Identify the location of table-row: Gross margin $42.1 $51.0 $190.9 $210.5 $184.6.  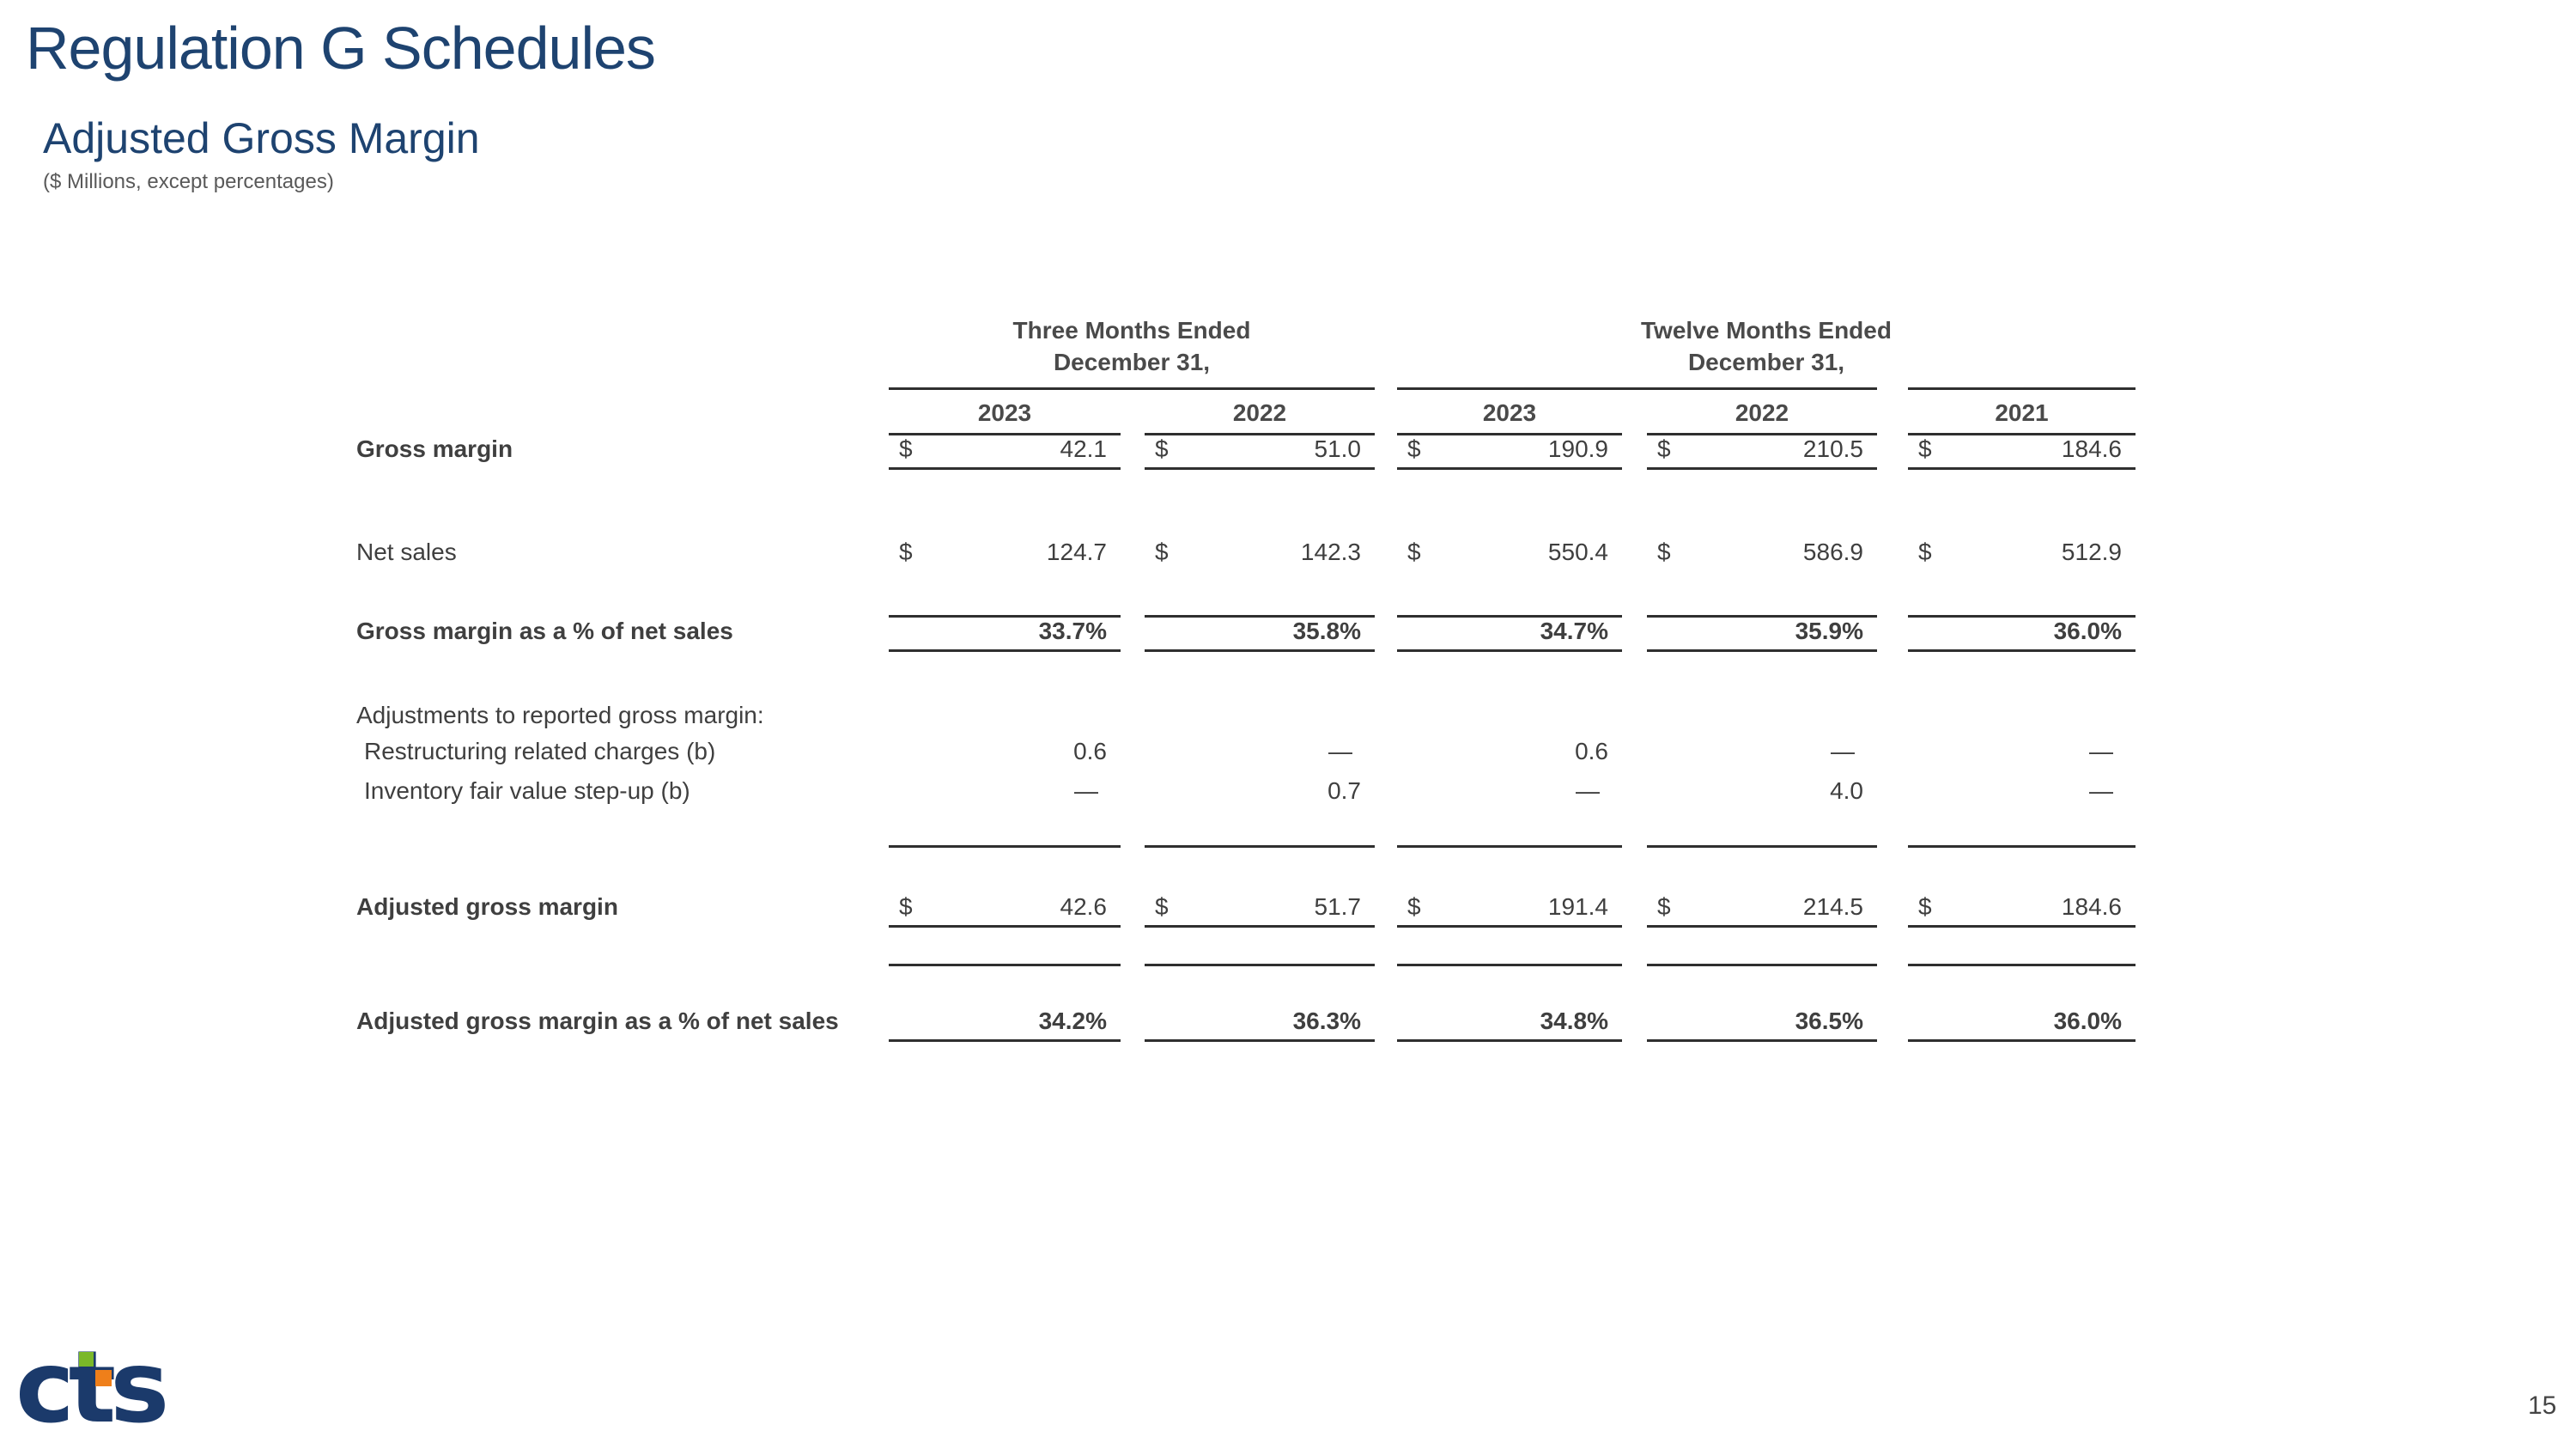
(1246, 452).